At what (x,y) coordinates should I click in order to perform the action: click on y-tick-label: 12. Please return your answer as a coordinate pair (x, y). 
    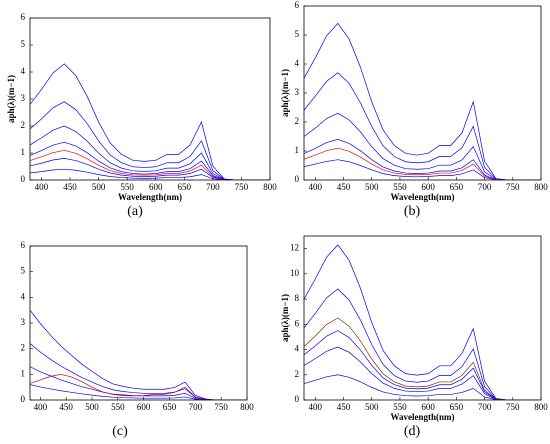
    Looking at the image, I should click on (294, 248).